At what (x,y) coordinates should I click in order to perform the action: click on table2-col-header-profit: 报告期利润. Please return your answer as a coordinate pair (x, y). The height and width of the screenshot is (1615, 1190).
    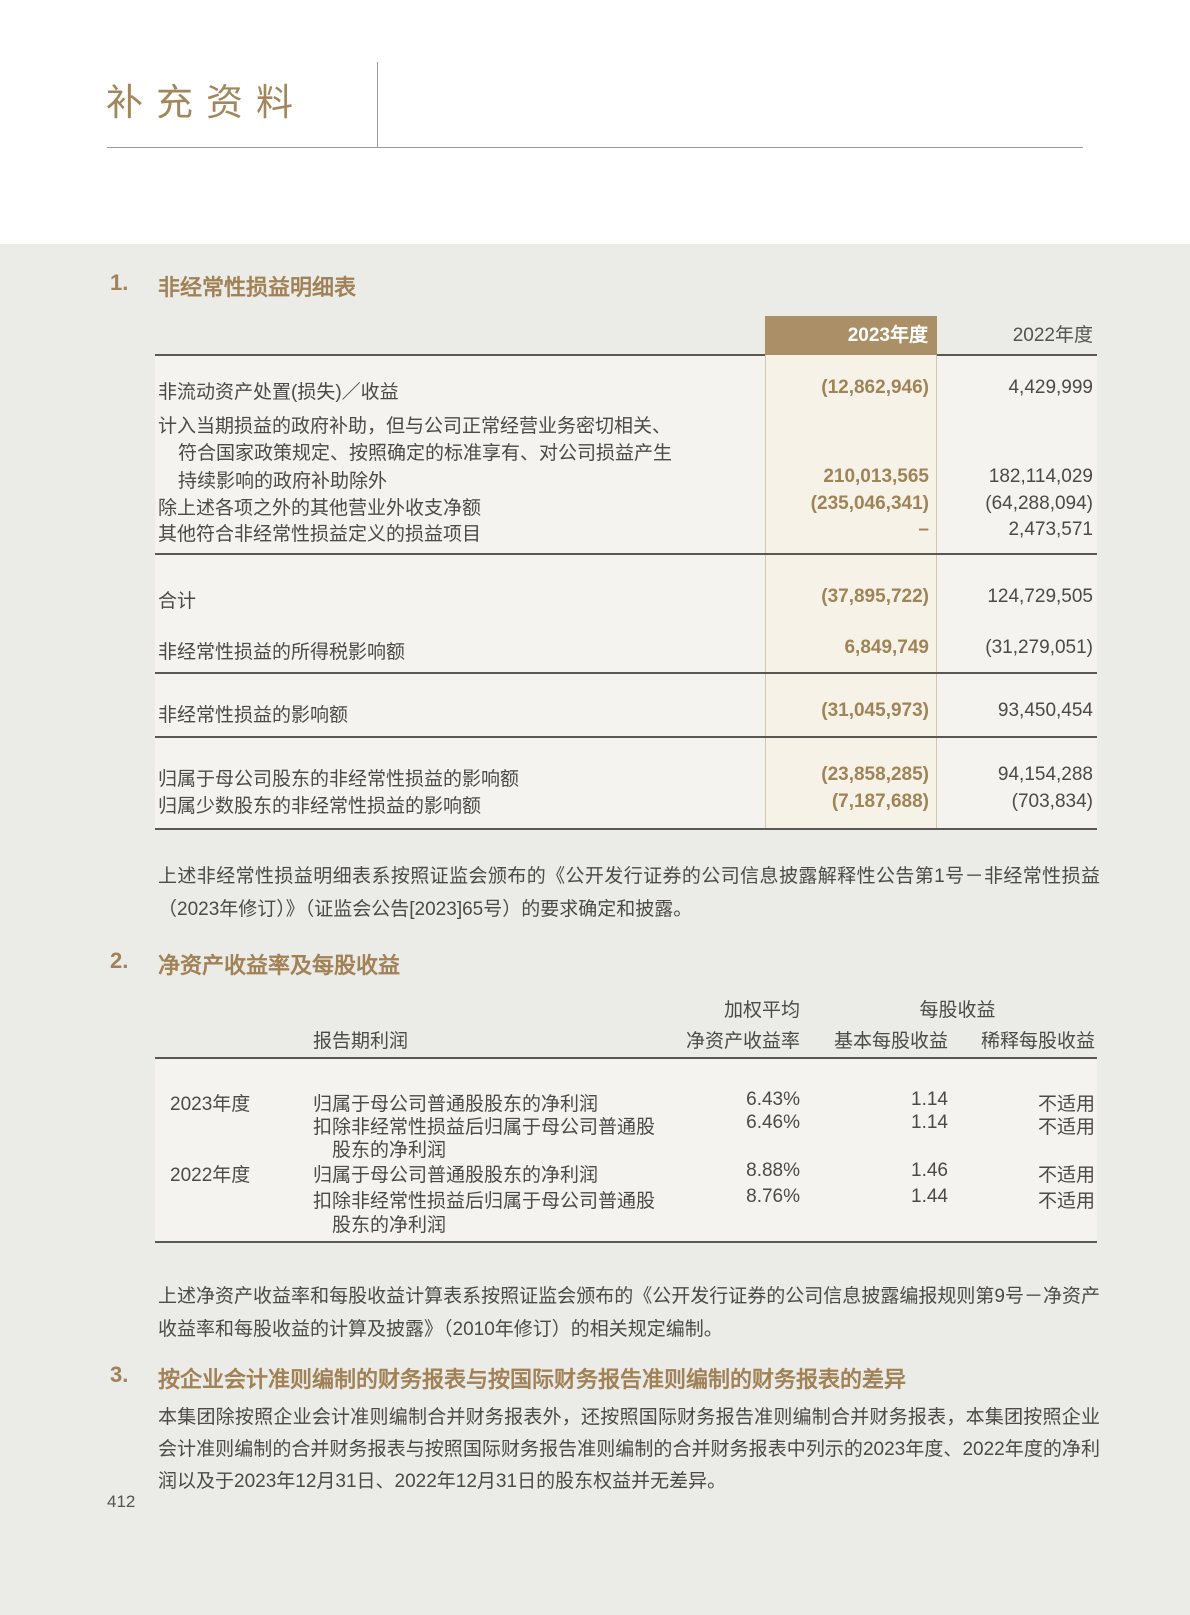
    Looking at the image, I should click on (361, 1041).